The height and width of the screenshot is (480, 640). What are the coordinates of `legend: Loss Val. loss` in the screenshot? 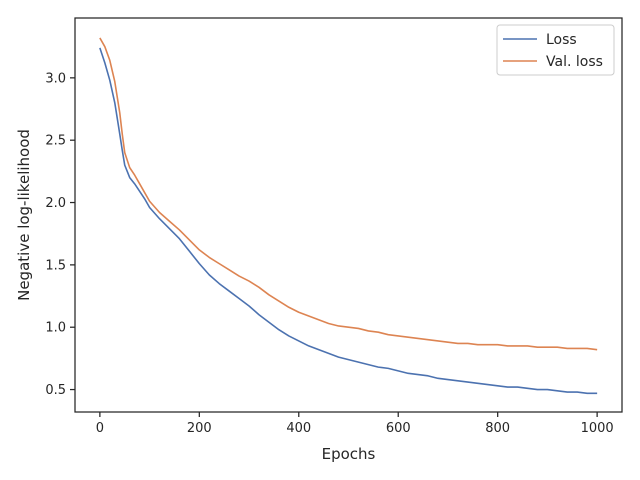 It's located at (555, 50).